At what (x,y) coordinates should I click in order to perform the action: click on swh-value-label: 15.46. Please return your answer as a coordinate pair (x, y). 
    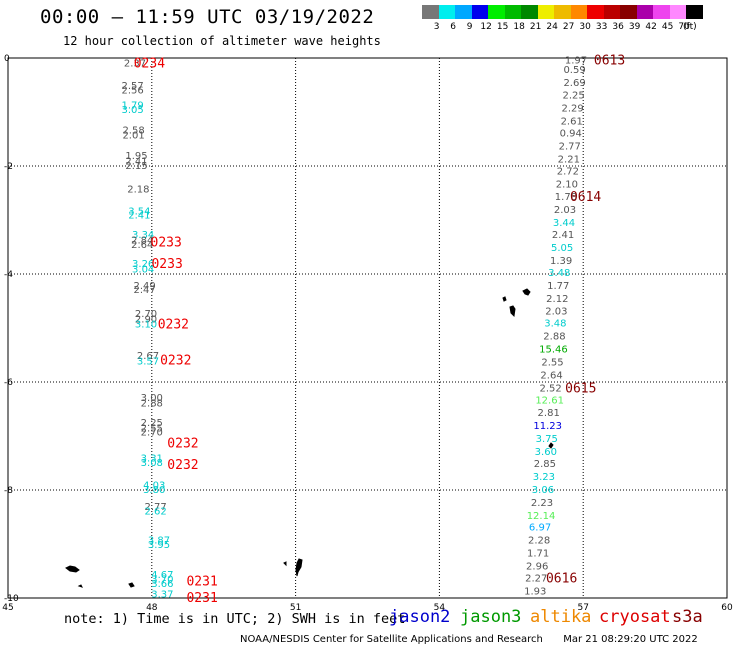
    Looking at the image, I should click on (553, 350).